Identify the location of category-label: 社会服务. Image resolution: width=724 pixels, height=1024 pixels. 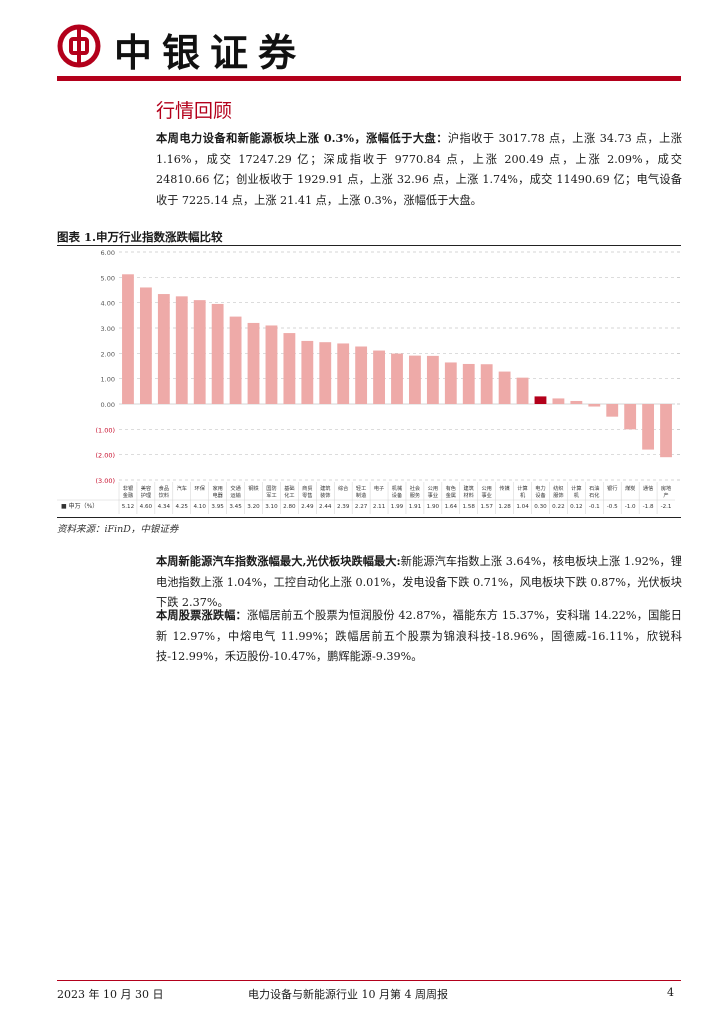
(415, 491).